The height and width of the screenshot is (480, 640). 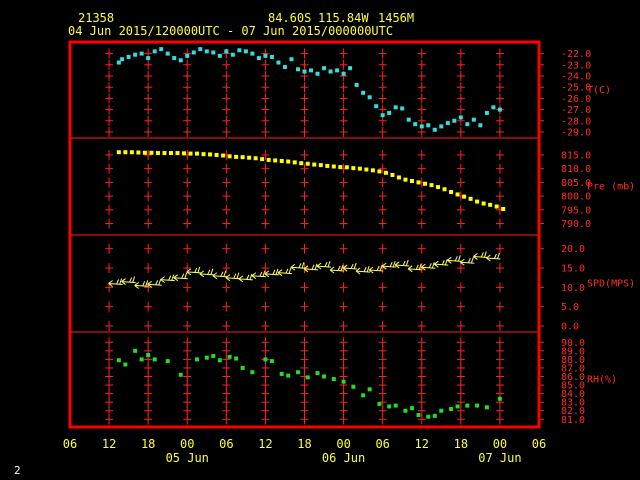 What do you see at coordinates (573, 394) in the screenshot?
I see `y-tick-label: 84.0` at bounding box center [573, 394].